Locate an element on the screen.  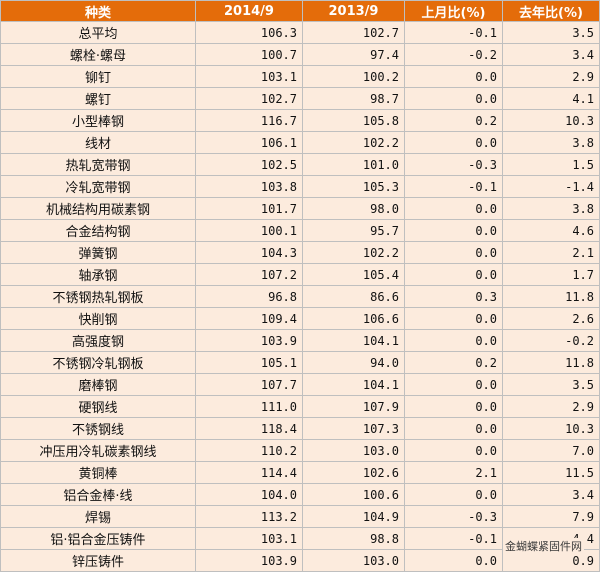
cell-category: 线材 is located at coordinates (98, 142).